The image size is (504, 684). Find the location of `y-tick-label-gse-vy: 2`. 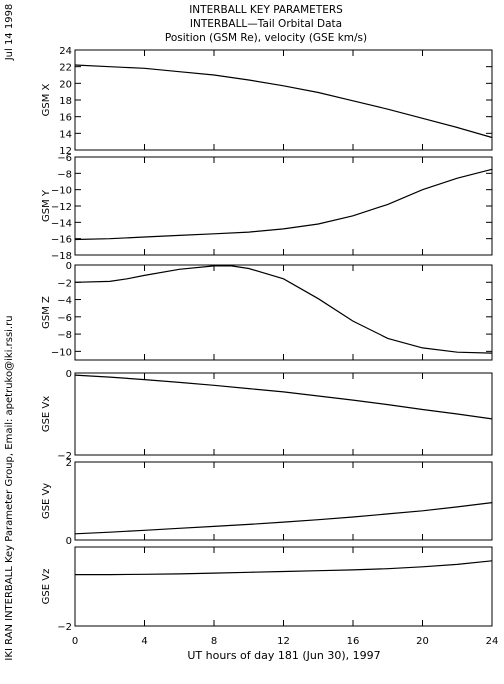

y-tick-label-gse-vy: 2 is located at coordinates (69, 463).